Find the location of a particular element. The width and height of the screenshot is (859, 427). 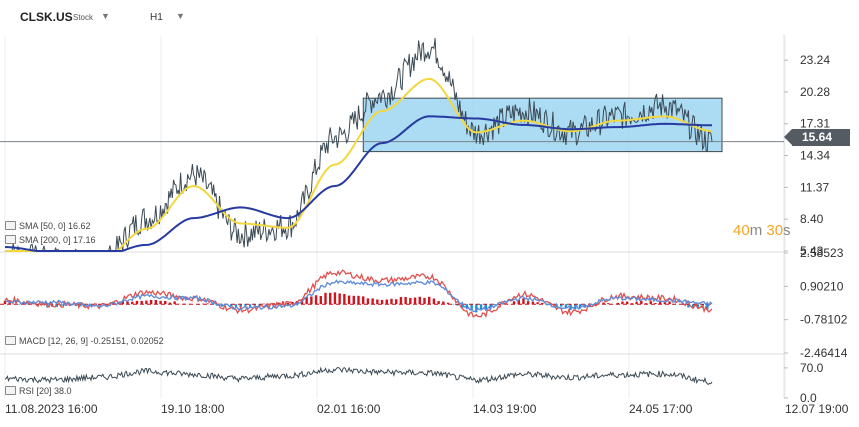

price-axis-tick-label: 5.43 is located at coordinates (812, 251).